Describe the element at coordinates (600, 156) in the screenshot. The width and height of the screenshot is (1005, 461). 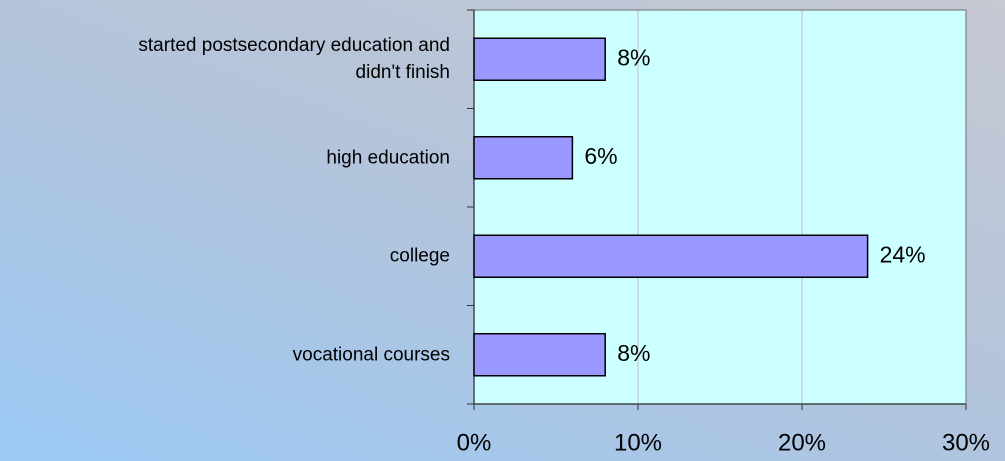
I see `data-label: 6%` at that location.